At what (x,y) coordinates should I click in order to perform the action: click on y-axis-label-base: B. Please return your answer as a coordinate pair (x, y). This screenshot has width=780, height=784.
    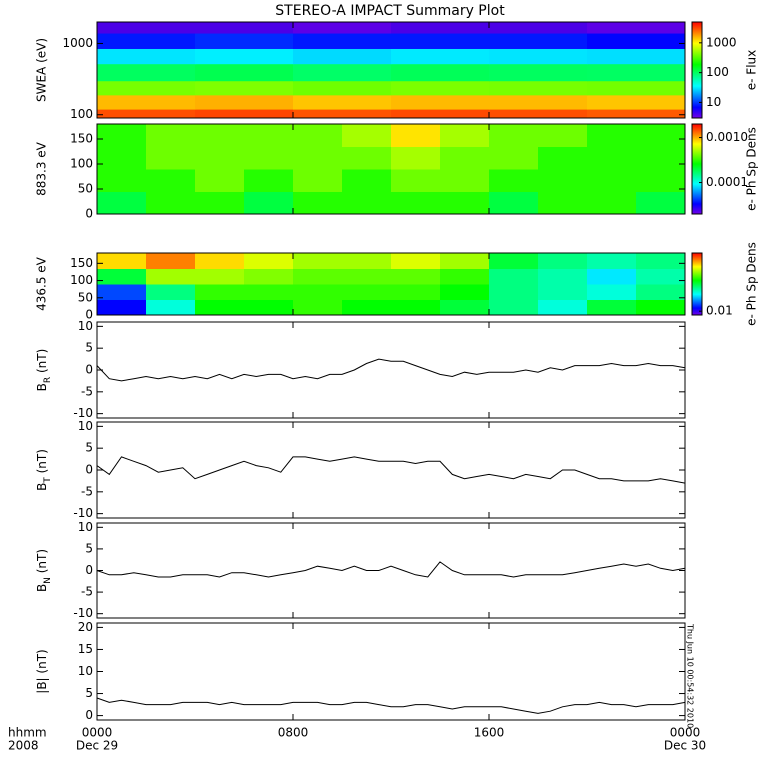
    Looking at the image, I should click on (42, 588).